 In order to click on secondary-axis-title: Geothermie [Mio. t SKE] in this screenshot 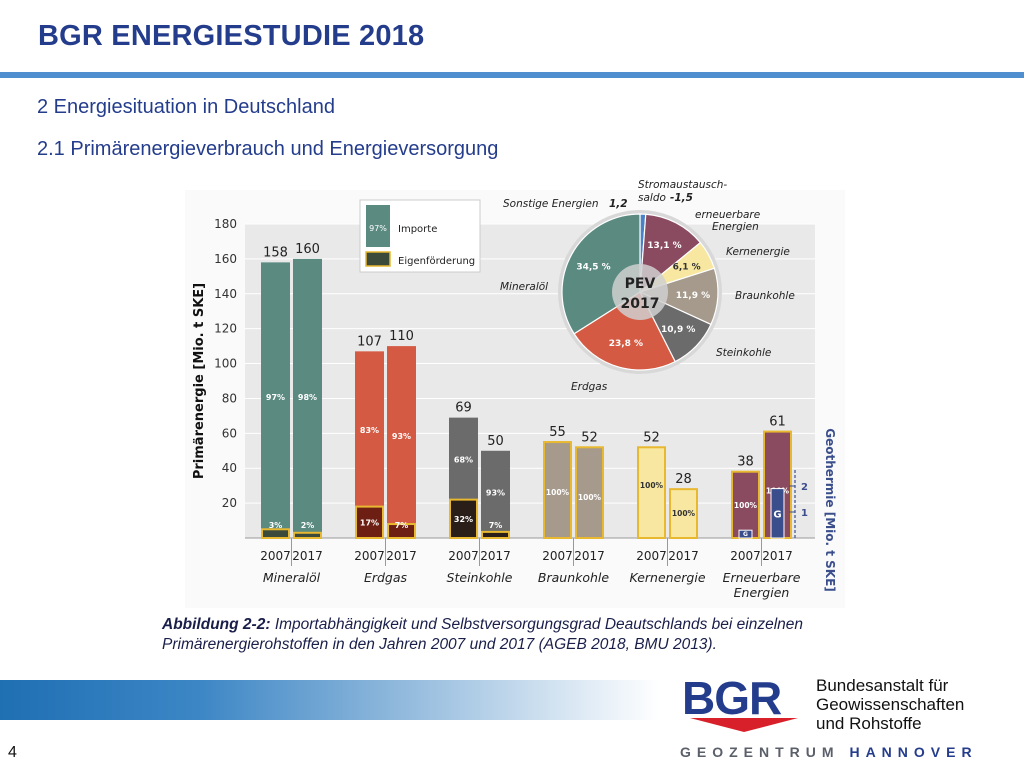, I will do `click(830, 510)`.